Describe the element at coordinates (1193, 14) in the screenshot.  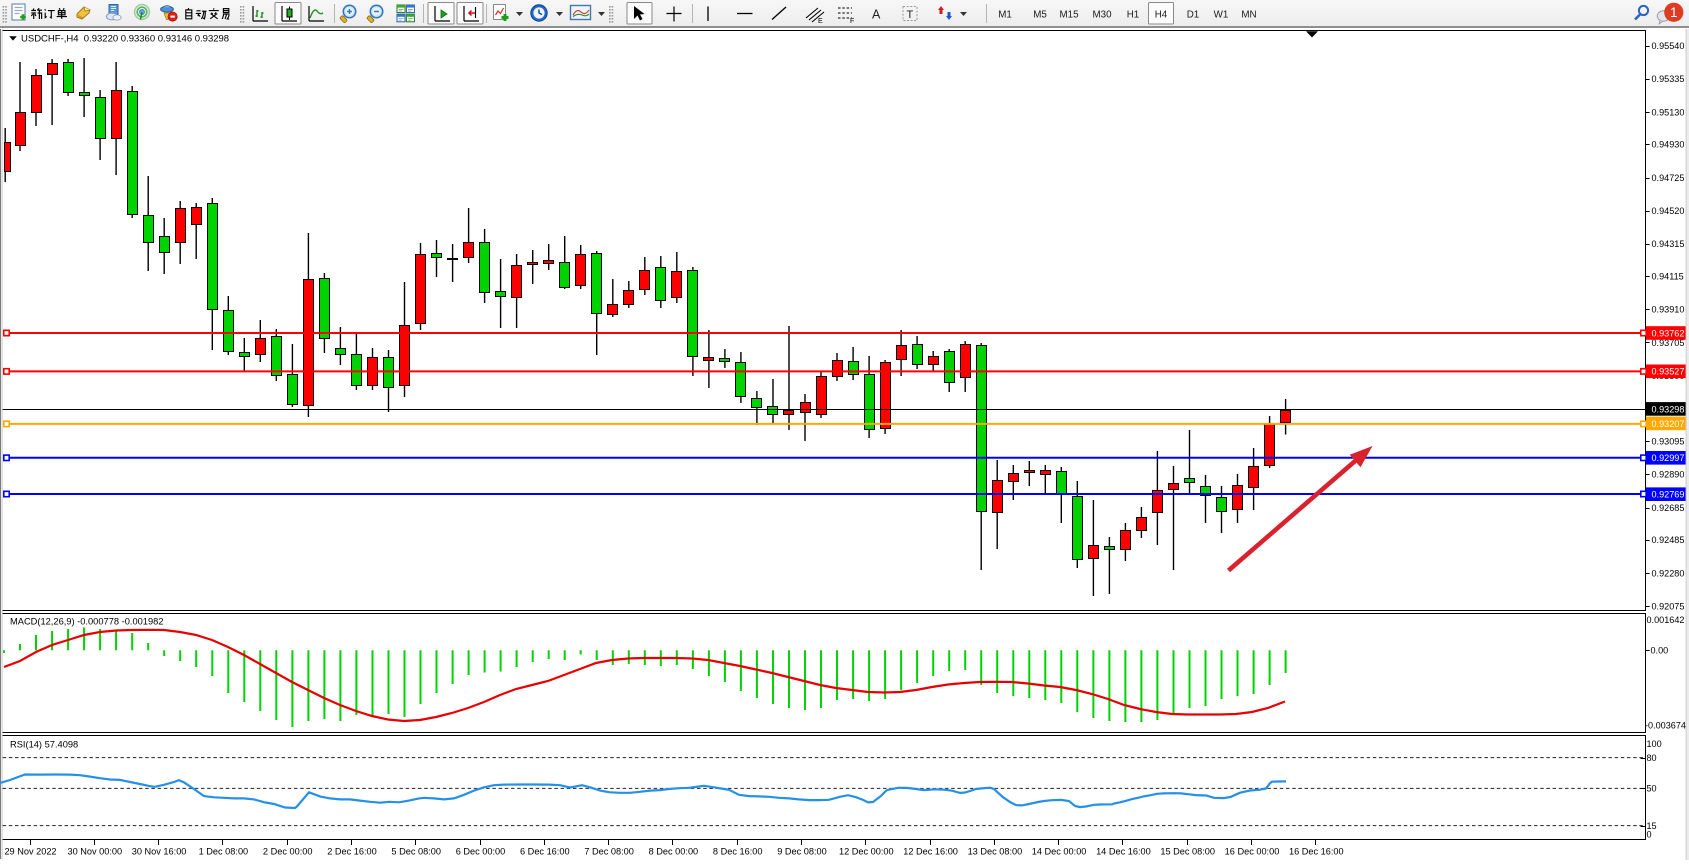
I see `svg-text: D1` at that location.